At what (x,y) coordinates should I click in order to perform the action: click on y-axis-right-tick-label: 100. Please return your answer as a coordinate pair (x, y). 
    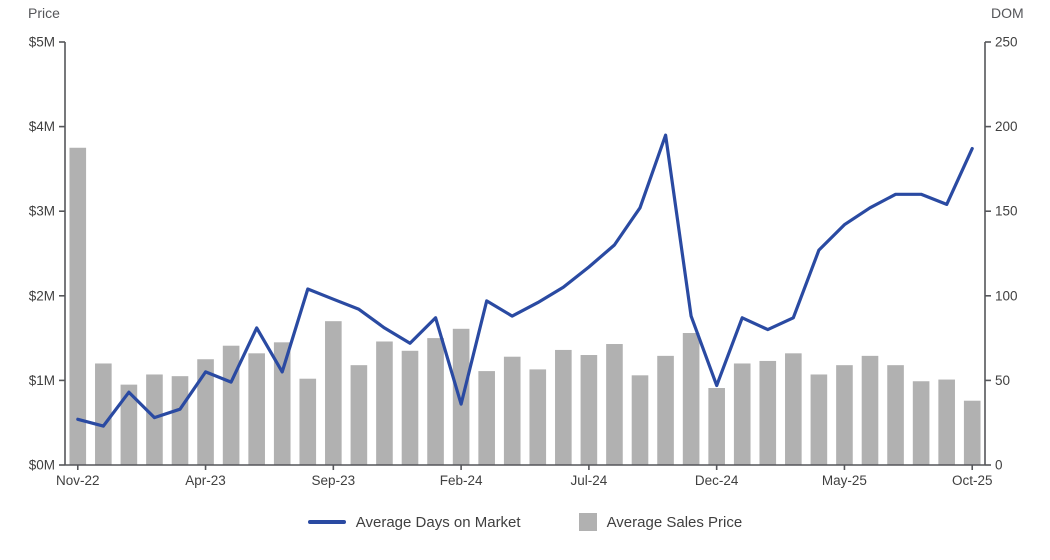
    Looking at the image, I should click on (1006, 295).